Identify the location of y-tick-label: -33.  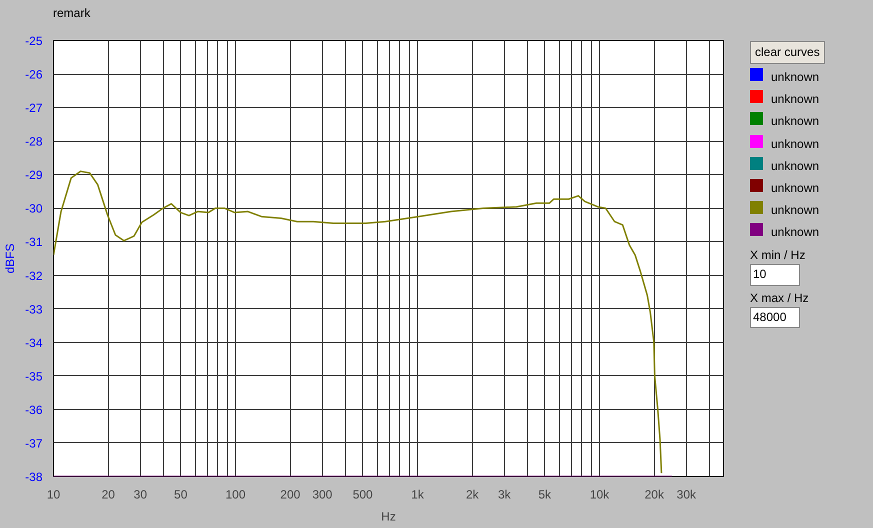
(34, 309).